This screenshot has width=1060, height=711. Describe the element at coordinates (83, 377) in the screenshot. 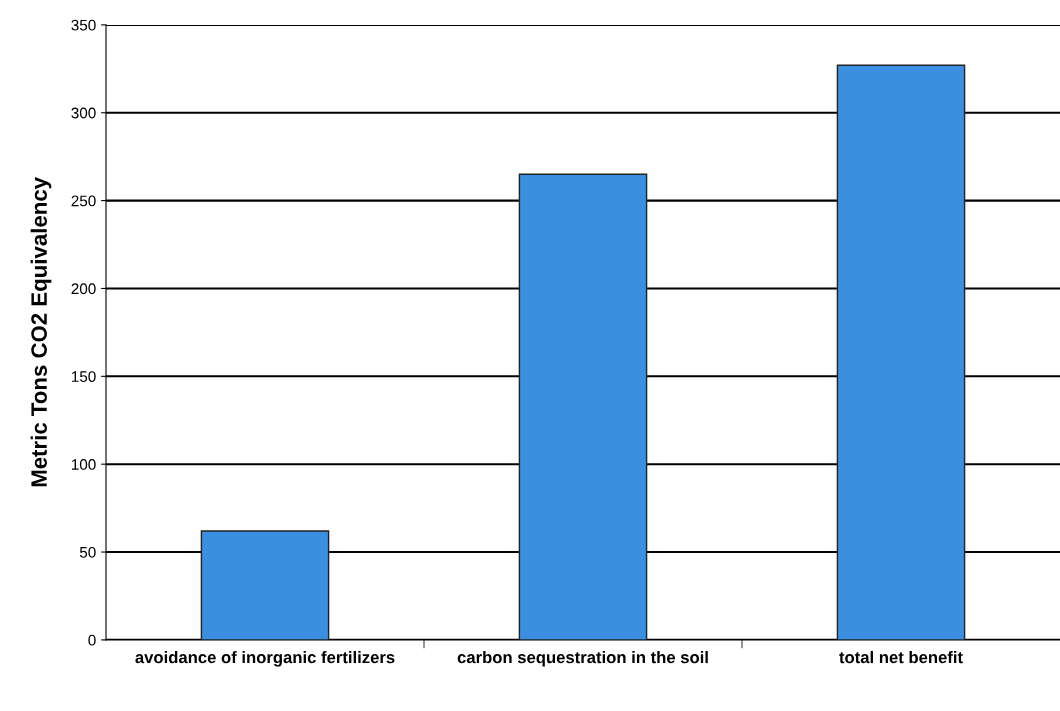

I see `y-tick-label: 150` at that location.